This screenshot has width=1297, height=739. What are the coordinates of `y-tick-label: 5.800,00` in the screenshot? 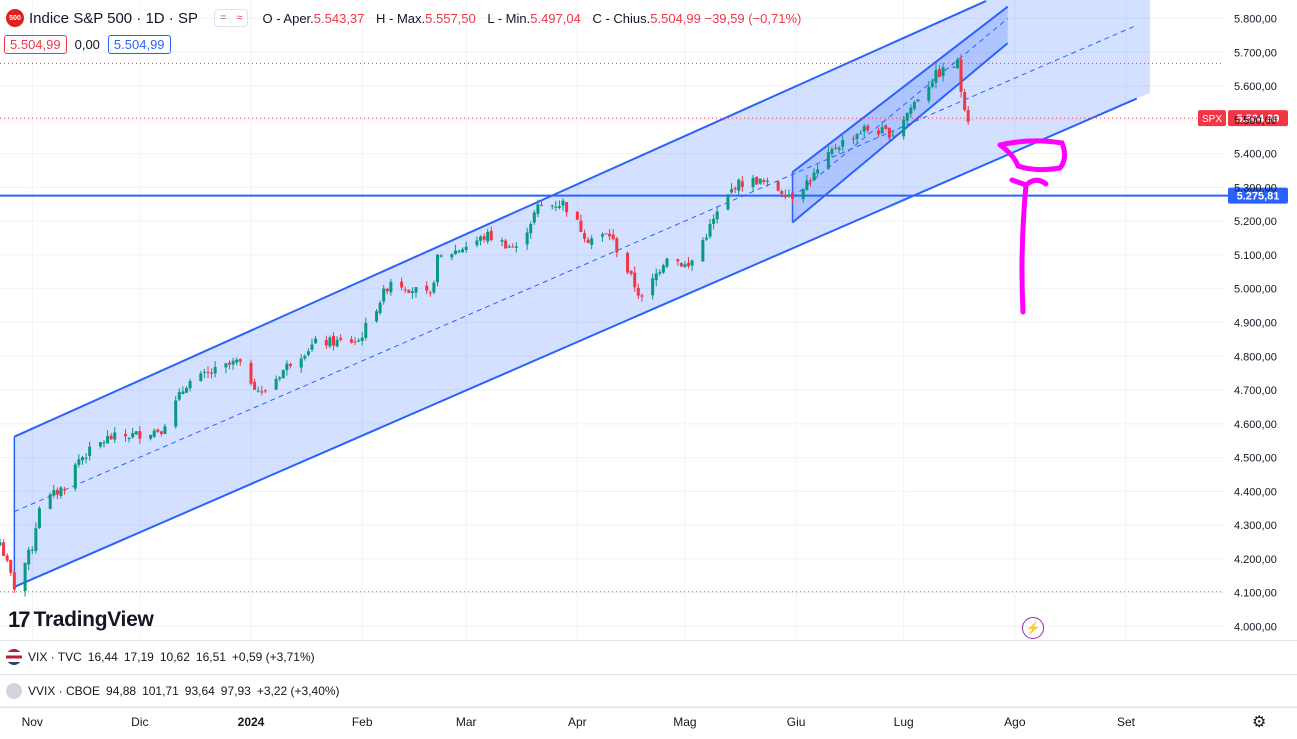 It's located at (1255, 20).